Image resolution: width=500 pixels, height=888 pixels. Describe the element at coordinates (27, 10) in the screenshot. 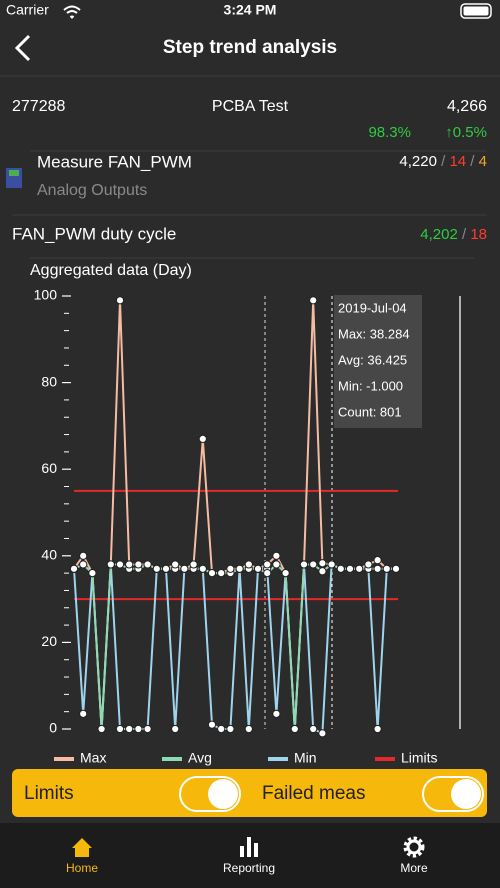

I see `carrier: Carrier` at that location.